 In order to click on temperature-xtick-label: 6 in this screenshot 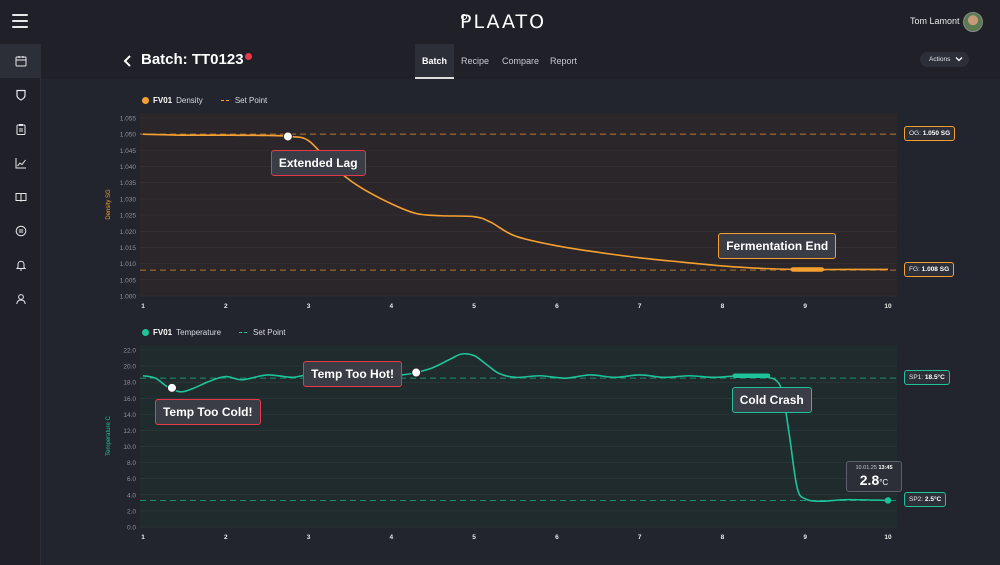, I will do `click(557, 537)`.